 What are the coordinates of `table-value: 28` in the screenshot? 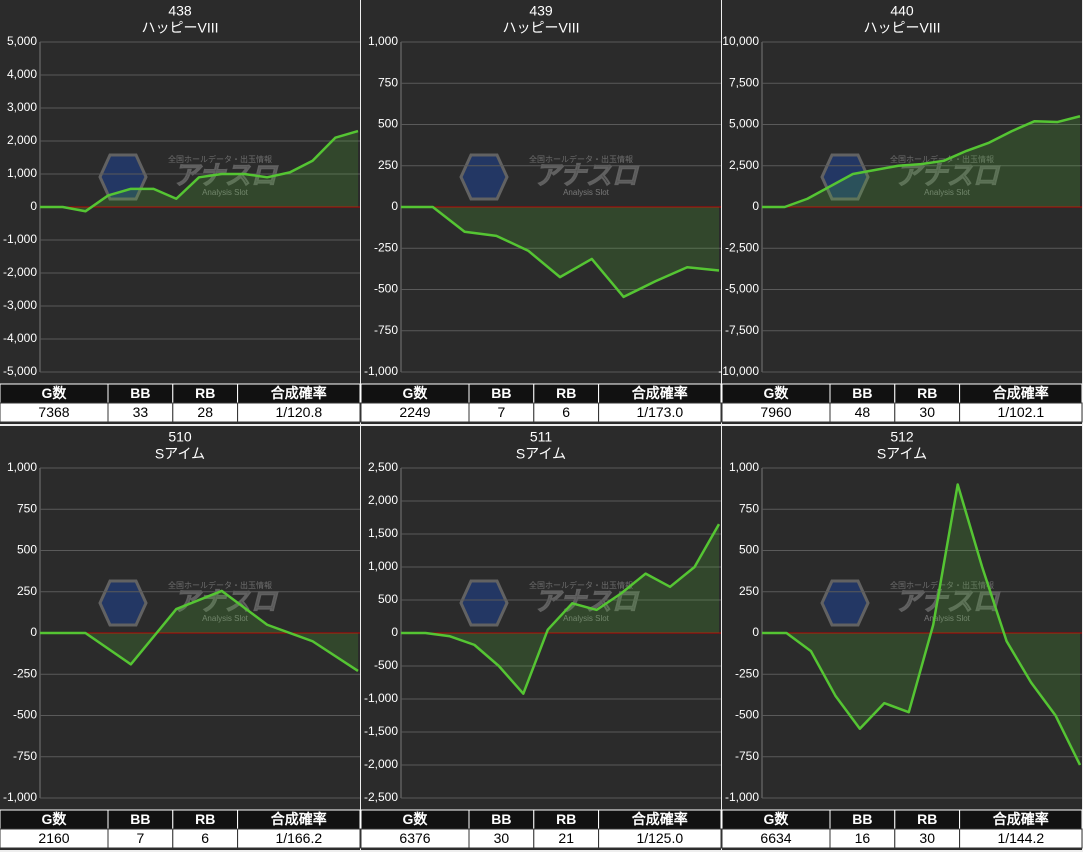 It's located at (205, 412).